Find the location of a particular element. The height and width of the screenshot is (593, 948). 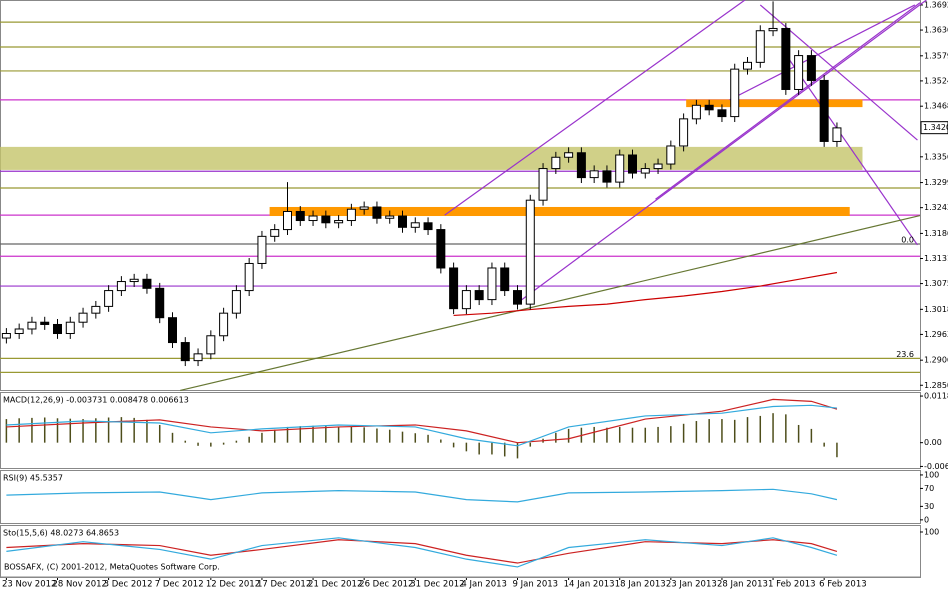

support-band is located at coordinates (431, 158).